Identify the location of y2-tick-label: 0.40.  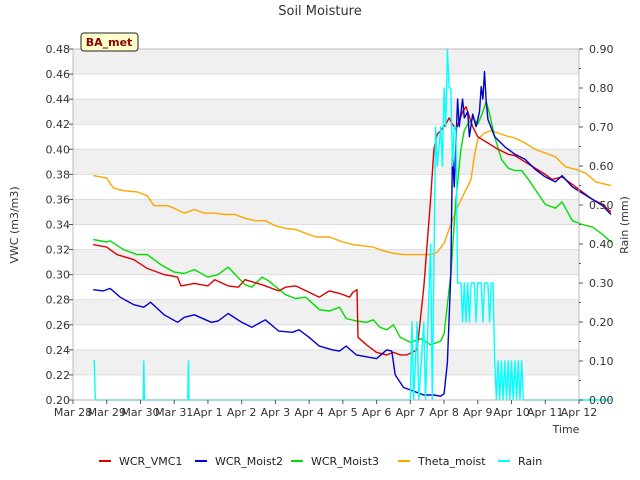
(601, 244).